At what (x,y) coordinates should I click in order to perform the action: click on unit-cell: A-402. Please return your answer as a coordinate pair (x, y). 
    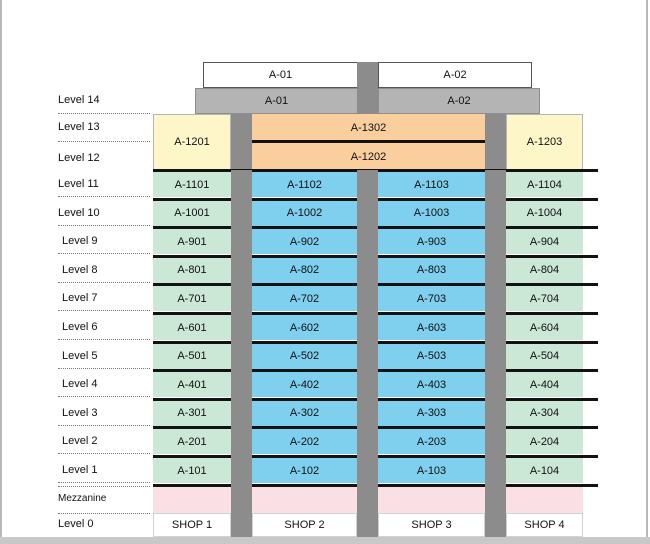
    Looking at the image, I should click on (304, 385).